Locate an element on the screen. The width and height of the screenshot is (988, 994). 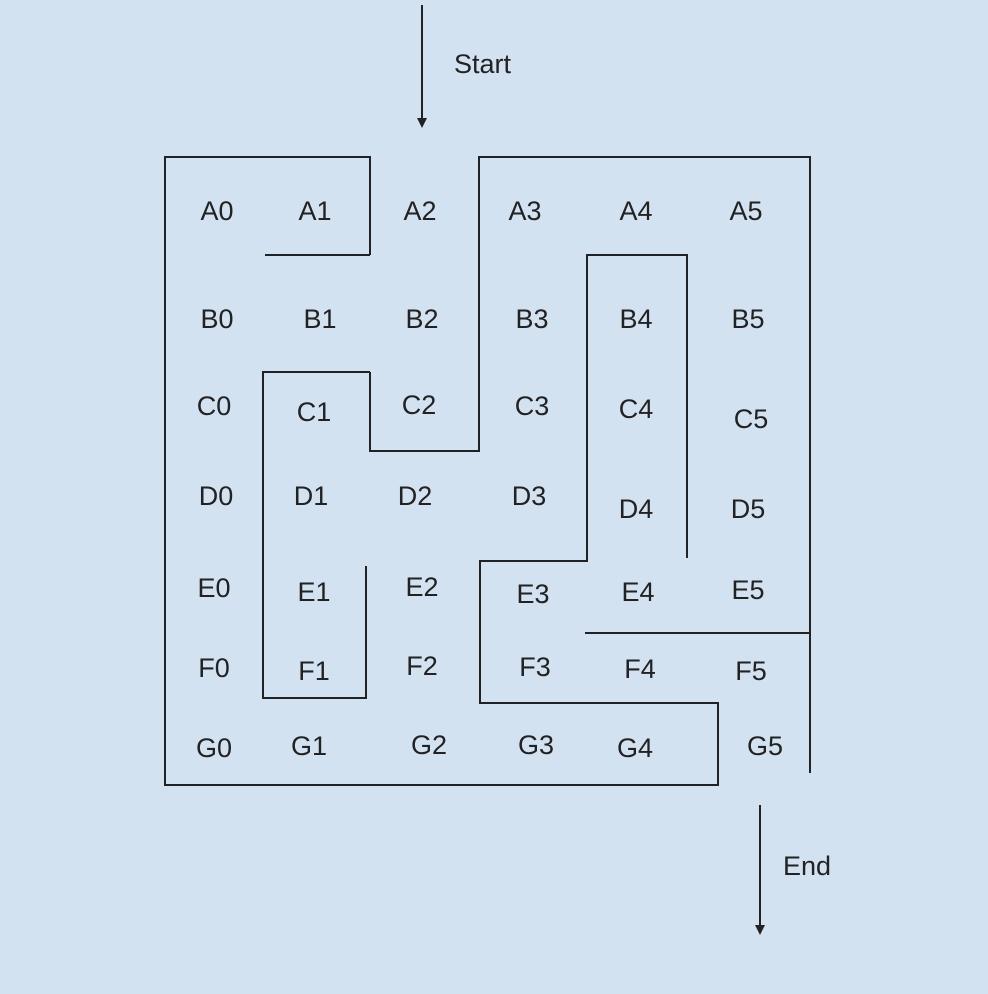
cell-label-d1: D1 is located at coordinates (311, 496).